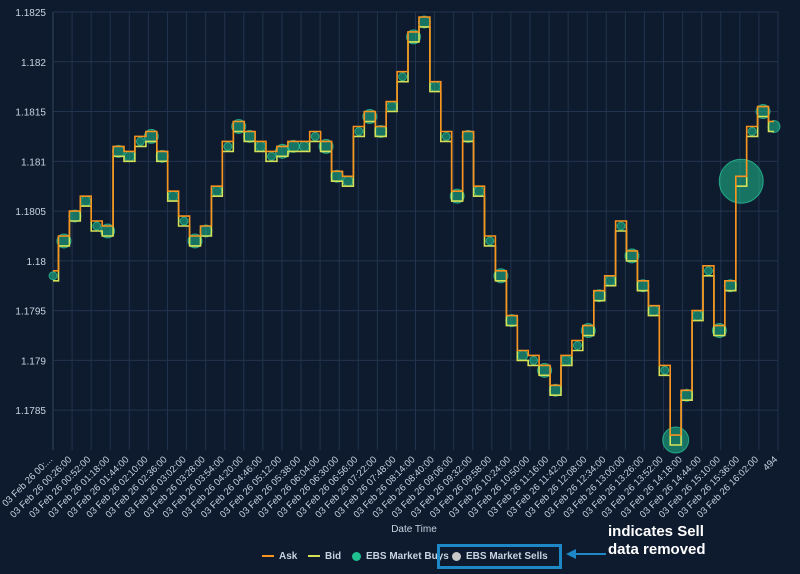  What do you see at coordinates (30, 411) in the screenshot?
I see `y-tick-label: 1.1785` at bounding box center [30, 411].